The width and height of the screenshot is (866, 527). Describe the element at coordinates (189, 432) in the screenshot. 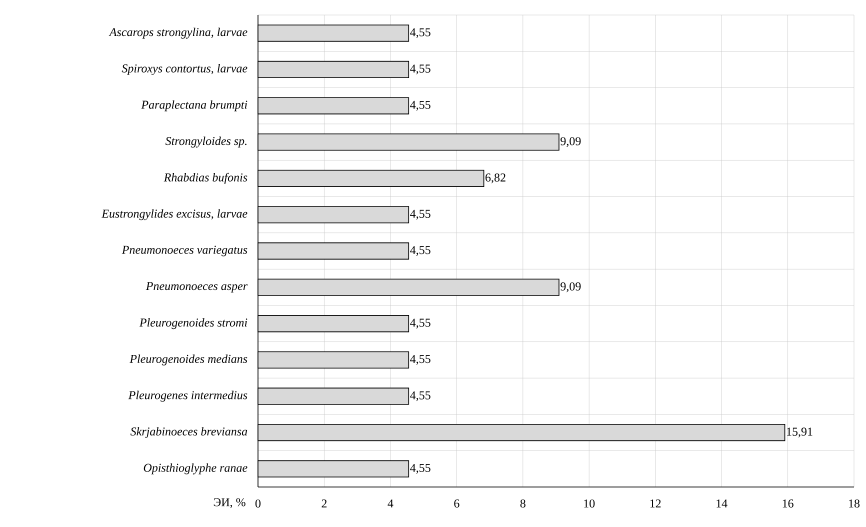

I see `y-tick-label: Skrjabinoeces breviansa` at that location.